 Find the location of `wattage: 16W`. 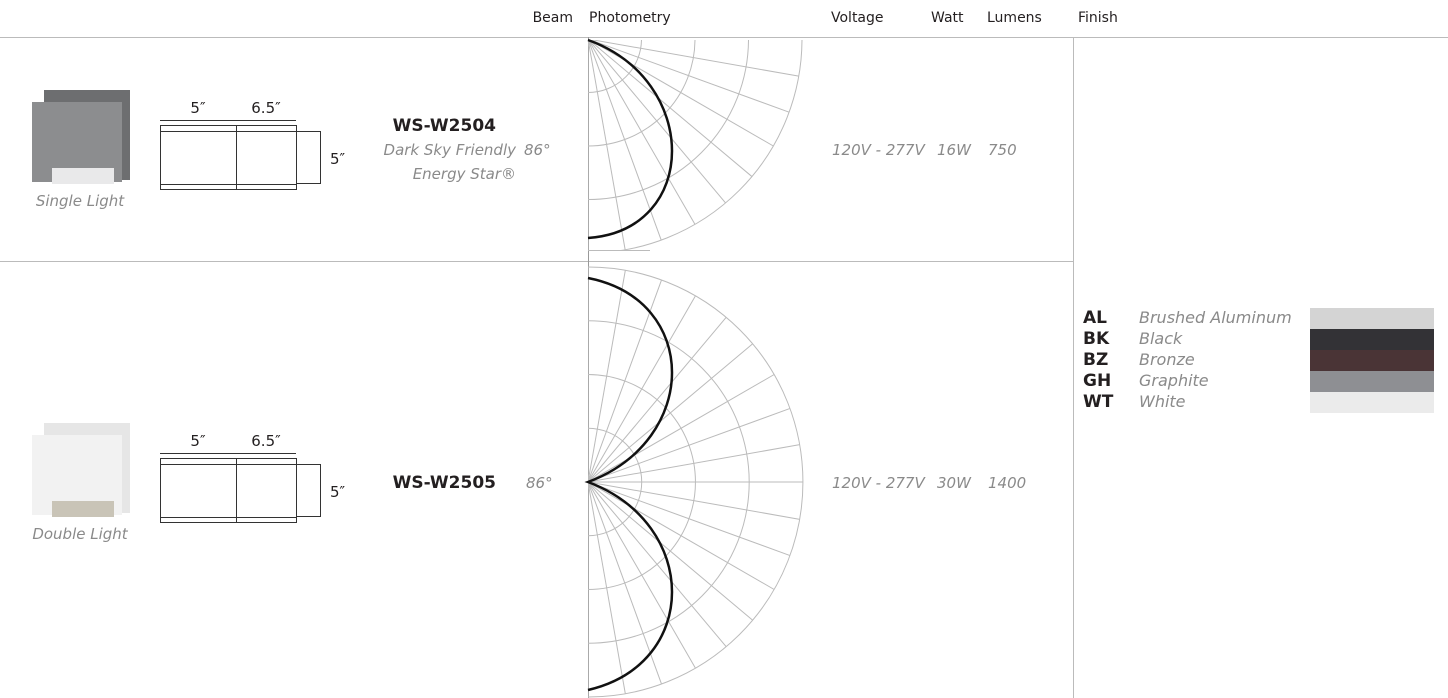

wattage: 16W is located at coordinates (954, 150).